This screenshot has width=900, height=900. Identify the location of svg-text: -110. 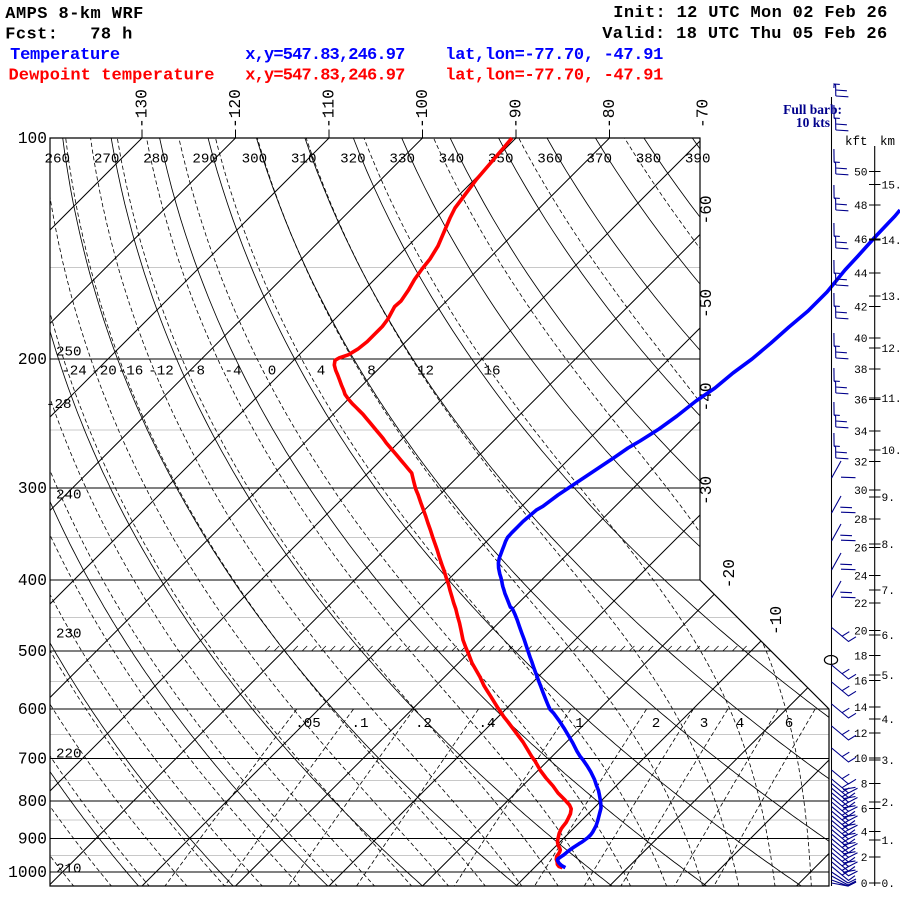
(330, 108).